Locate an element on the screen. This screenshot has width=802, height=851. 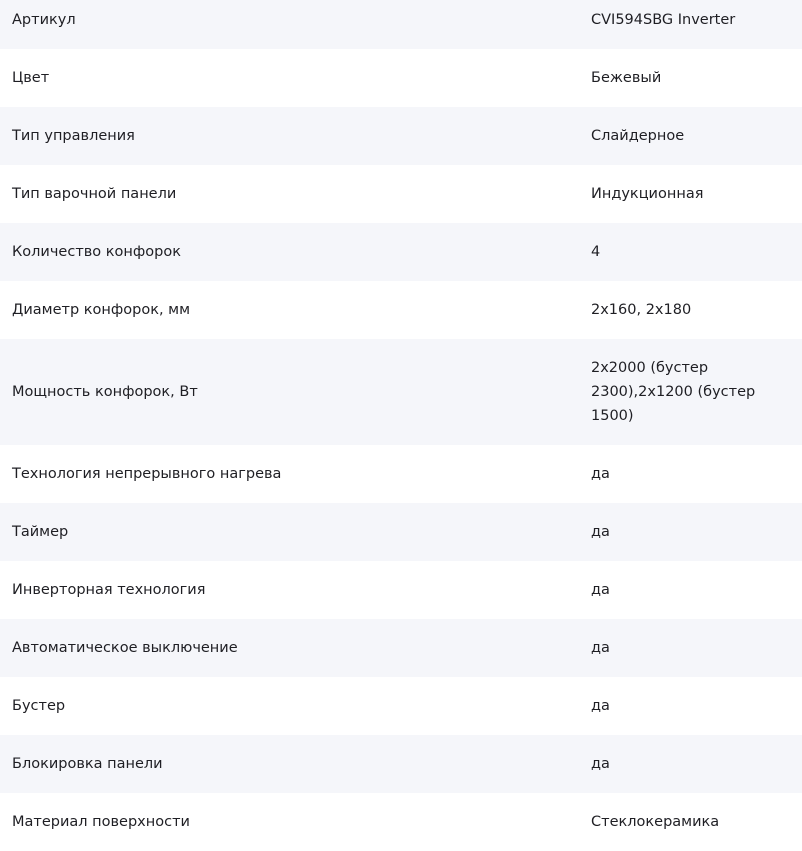
spec-row: Таймер да is located at coordinates (401, 532).